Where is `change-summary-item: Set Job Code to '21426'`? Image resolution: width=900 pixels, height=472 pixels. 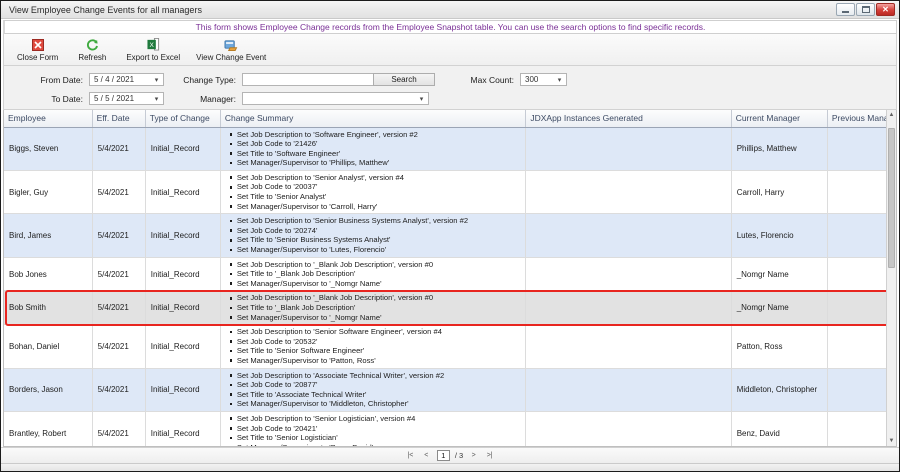
change-summary-item: Set Job Code to '21426' is located at coordinates (375, 144).